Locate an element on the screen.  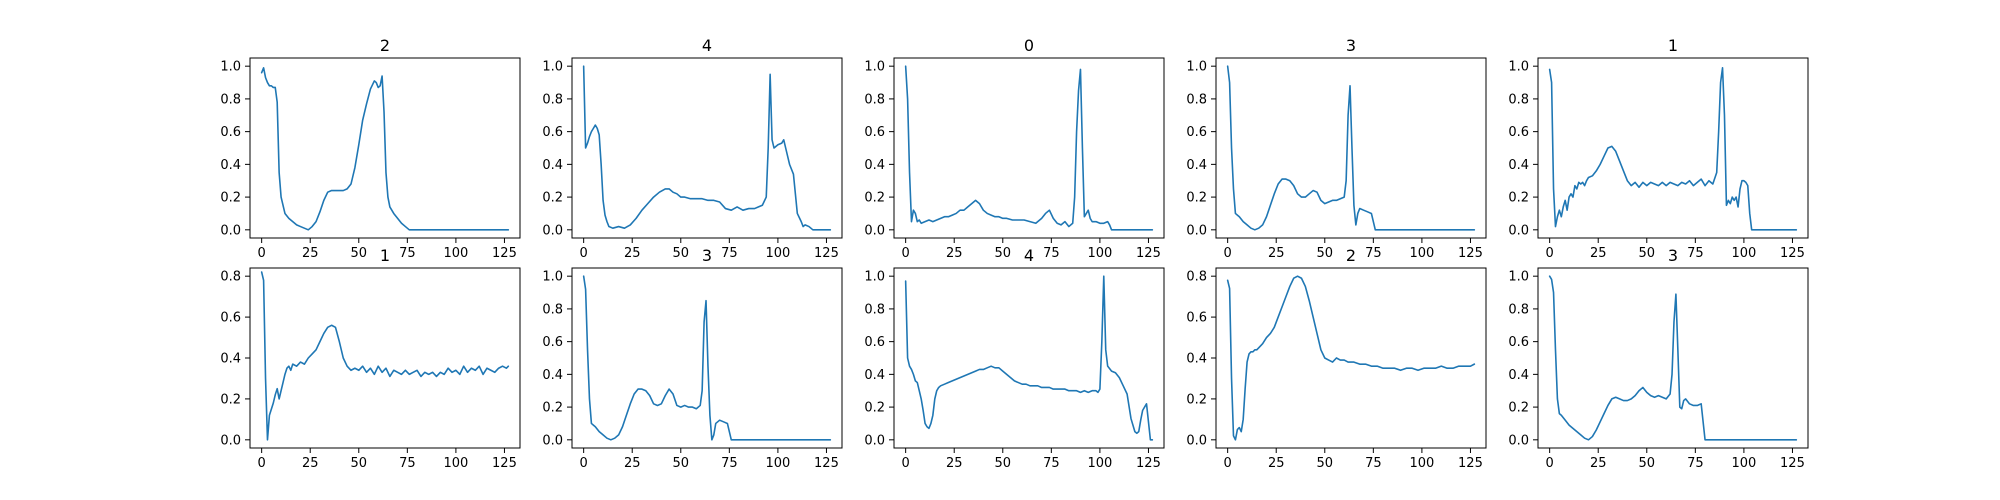
subplot-10: 0 25 50 75 100 125 0.0 0.2 0.4 0.6 0.8 1.0 3 is located at coordinates (1658, 358).